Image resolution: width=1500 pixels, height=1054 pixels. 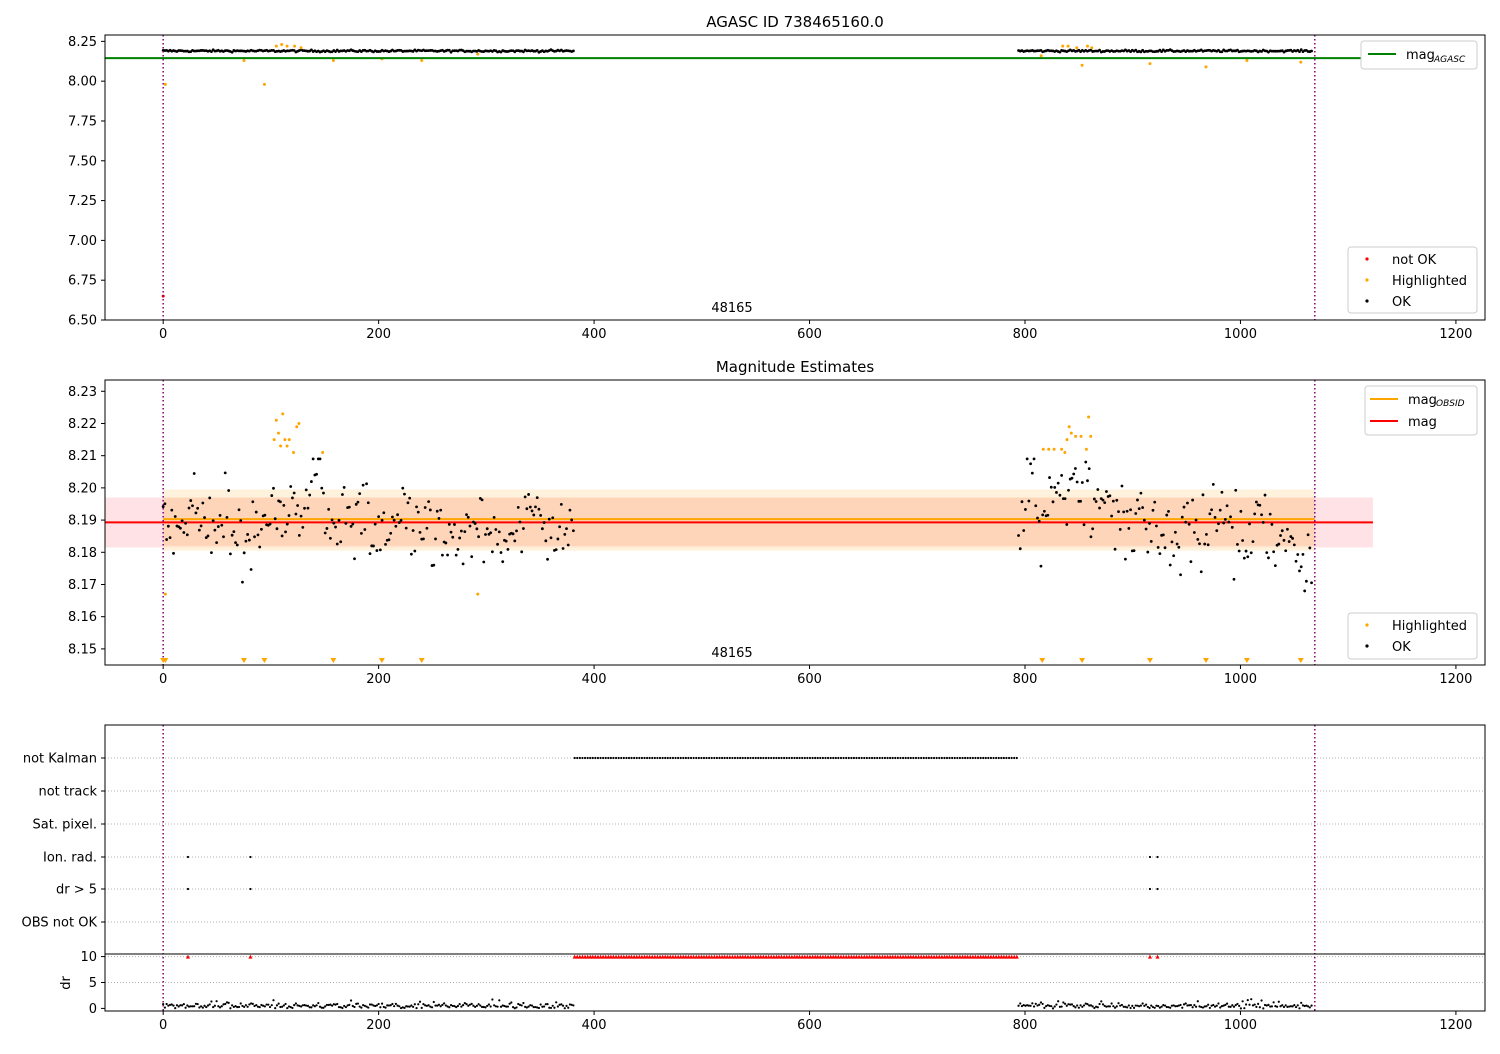 What do you see at coordinates (82, 121) in the screenshot?
I see `p1-ytick-label-5: 7.75` at bounding box center [82, 121].